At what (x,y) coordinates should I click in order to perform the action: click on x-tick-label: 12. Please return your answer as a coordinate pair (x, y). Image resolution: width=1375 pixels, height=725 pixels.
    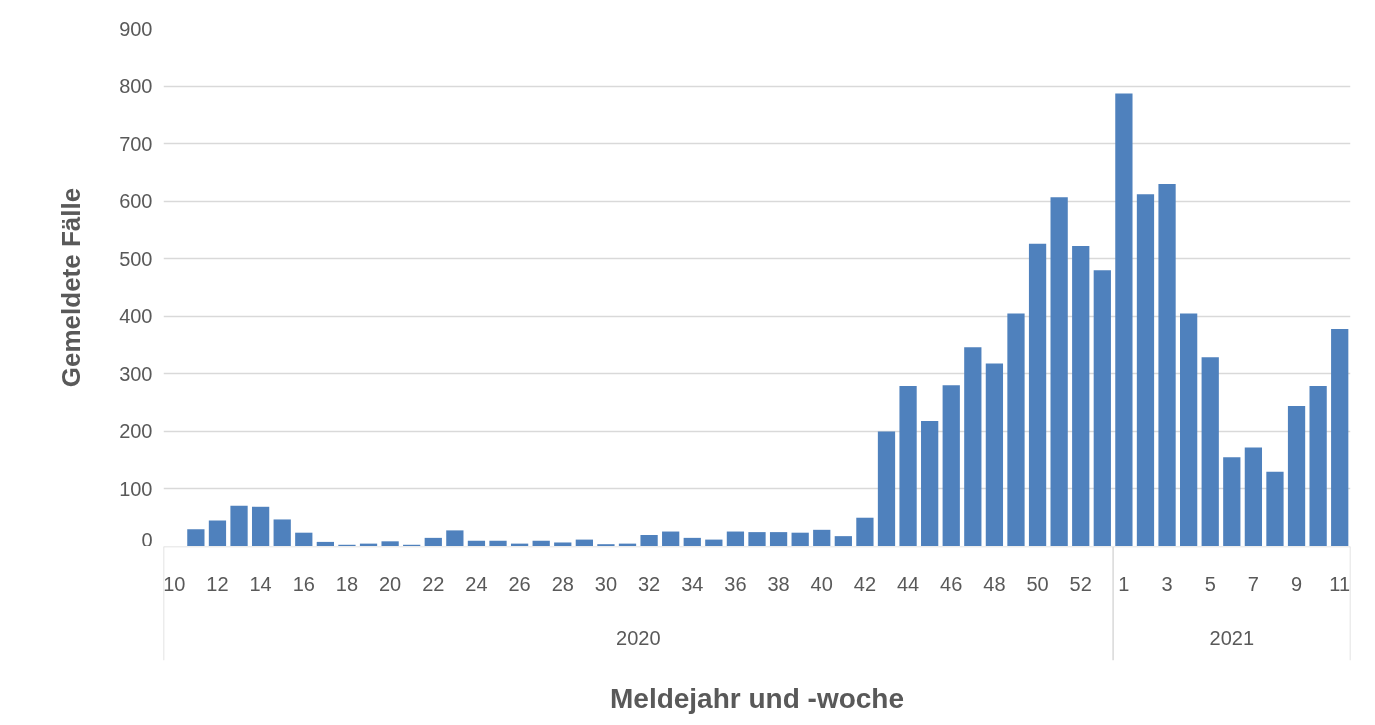
    Looking at the image, I should click on (217, 583).